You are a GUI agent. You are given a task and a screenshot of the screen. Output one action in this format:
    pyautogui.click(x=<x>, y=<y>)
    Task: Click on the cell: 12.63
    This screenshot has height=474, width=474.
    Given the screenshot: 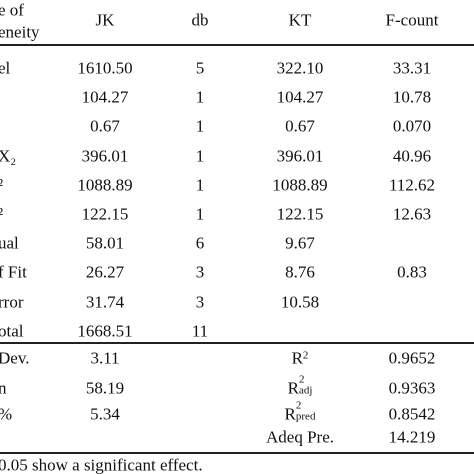 What is the action you would take?
    pyautogui.click(x=412, y=214)
    